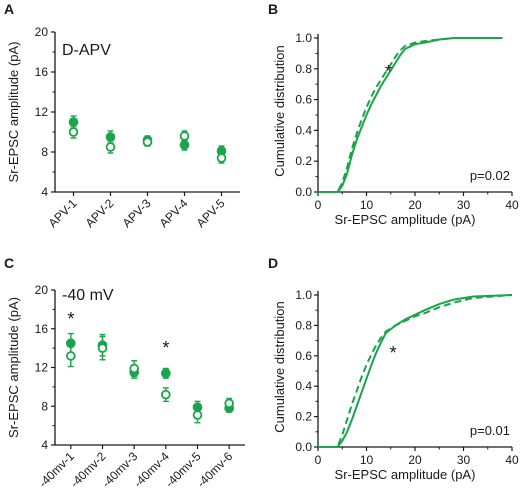 The height and width of the screenshot is (500, 522). What do you see at coordinates (273, 9) in the screenshot?
I see `panel-letter: B` at bounding box center [273, 9].